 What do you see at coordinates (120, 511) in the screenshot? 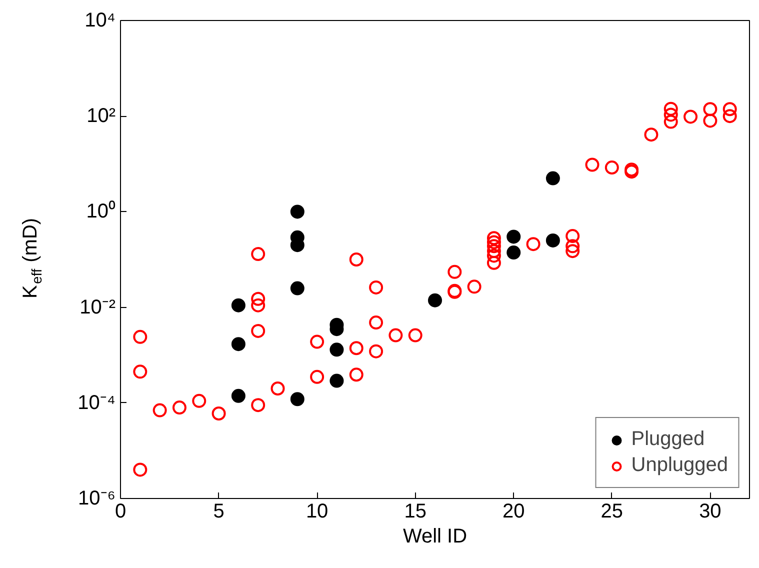
I see `x-tick-label: 0` at bounding box center [120, 511].